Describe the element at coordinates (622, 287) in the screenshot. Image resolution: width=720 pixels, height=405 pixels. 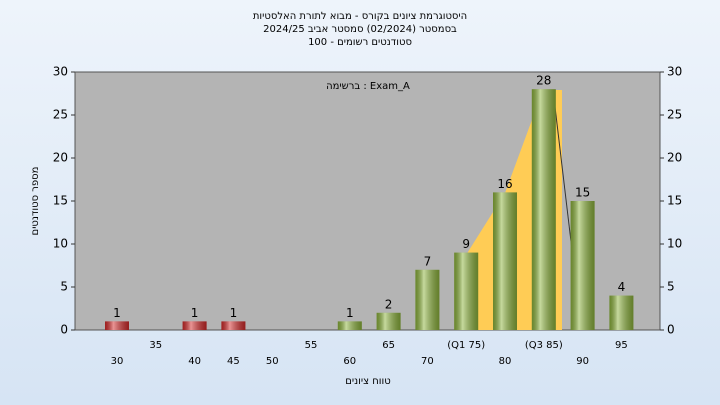
I see `value-label: 4` at that location.